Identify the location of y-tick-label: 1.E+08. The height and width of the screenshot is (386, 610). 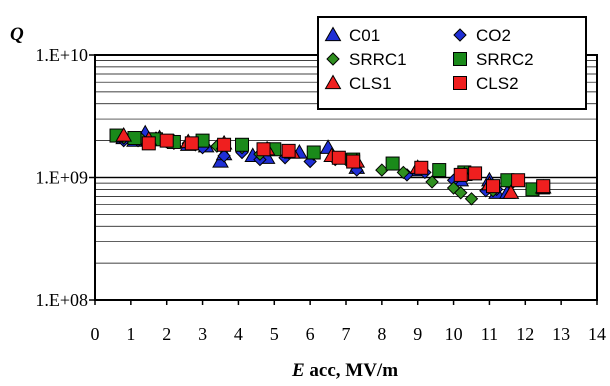
(61, 300).